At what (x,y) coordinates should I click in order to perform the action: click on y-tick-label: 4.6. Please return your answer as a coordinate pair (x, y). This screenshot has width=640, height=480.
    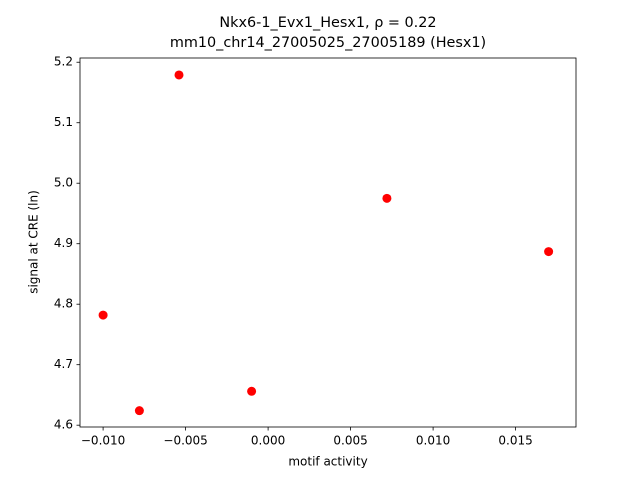
    Looking at the image, I should click on (63, 425).